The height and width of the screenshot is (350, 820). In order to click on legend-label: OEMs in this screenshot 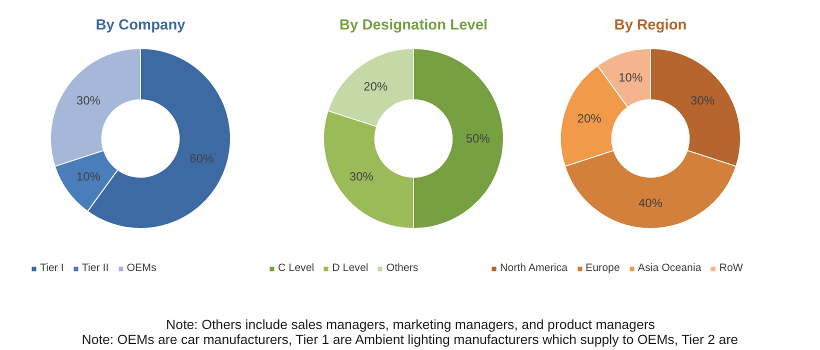, I will do `click(141, 268)`.